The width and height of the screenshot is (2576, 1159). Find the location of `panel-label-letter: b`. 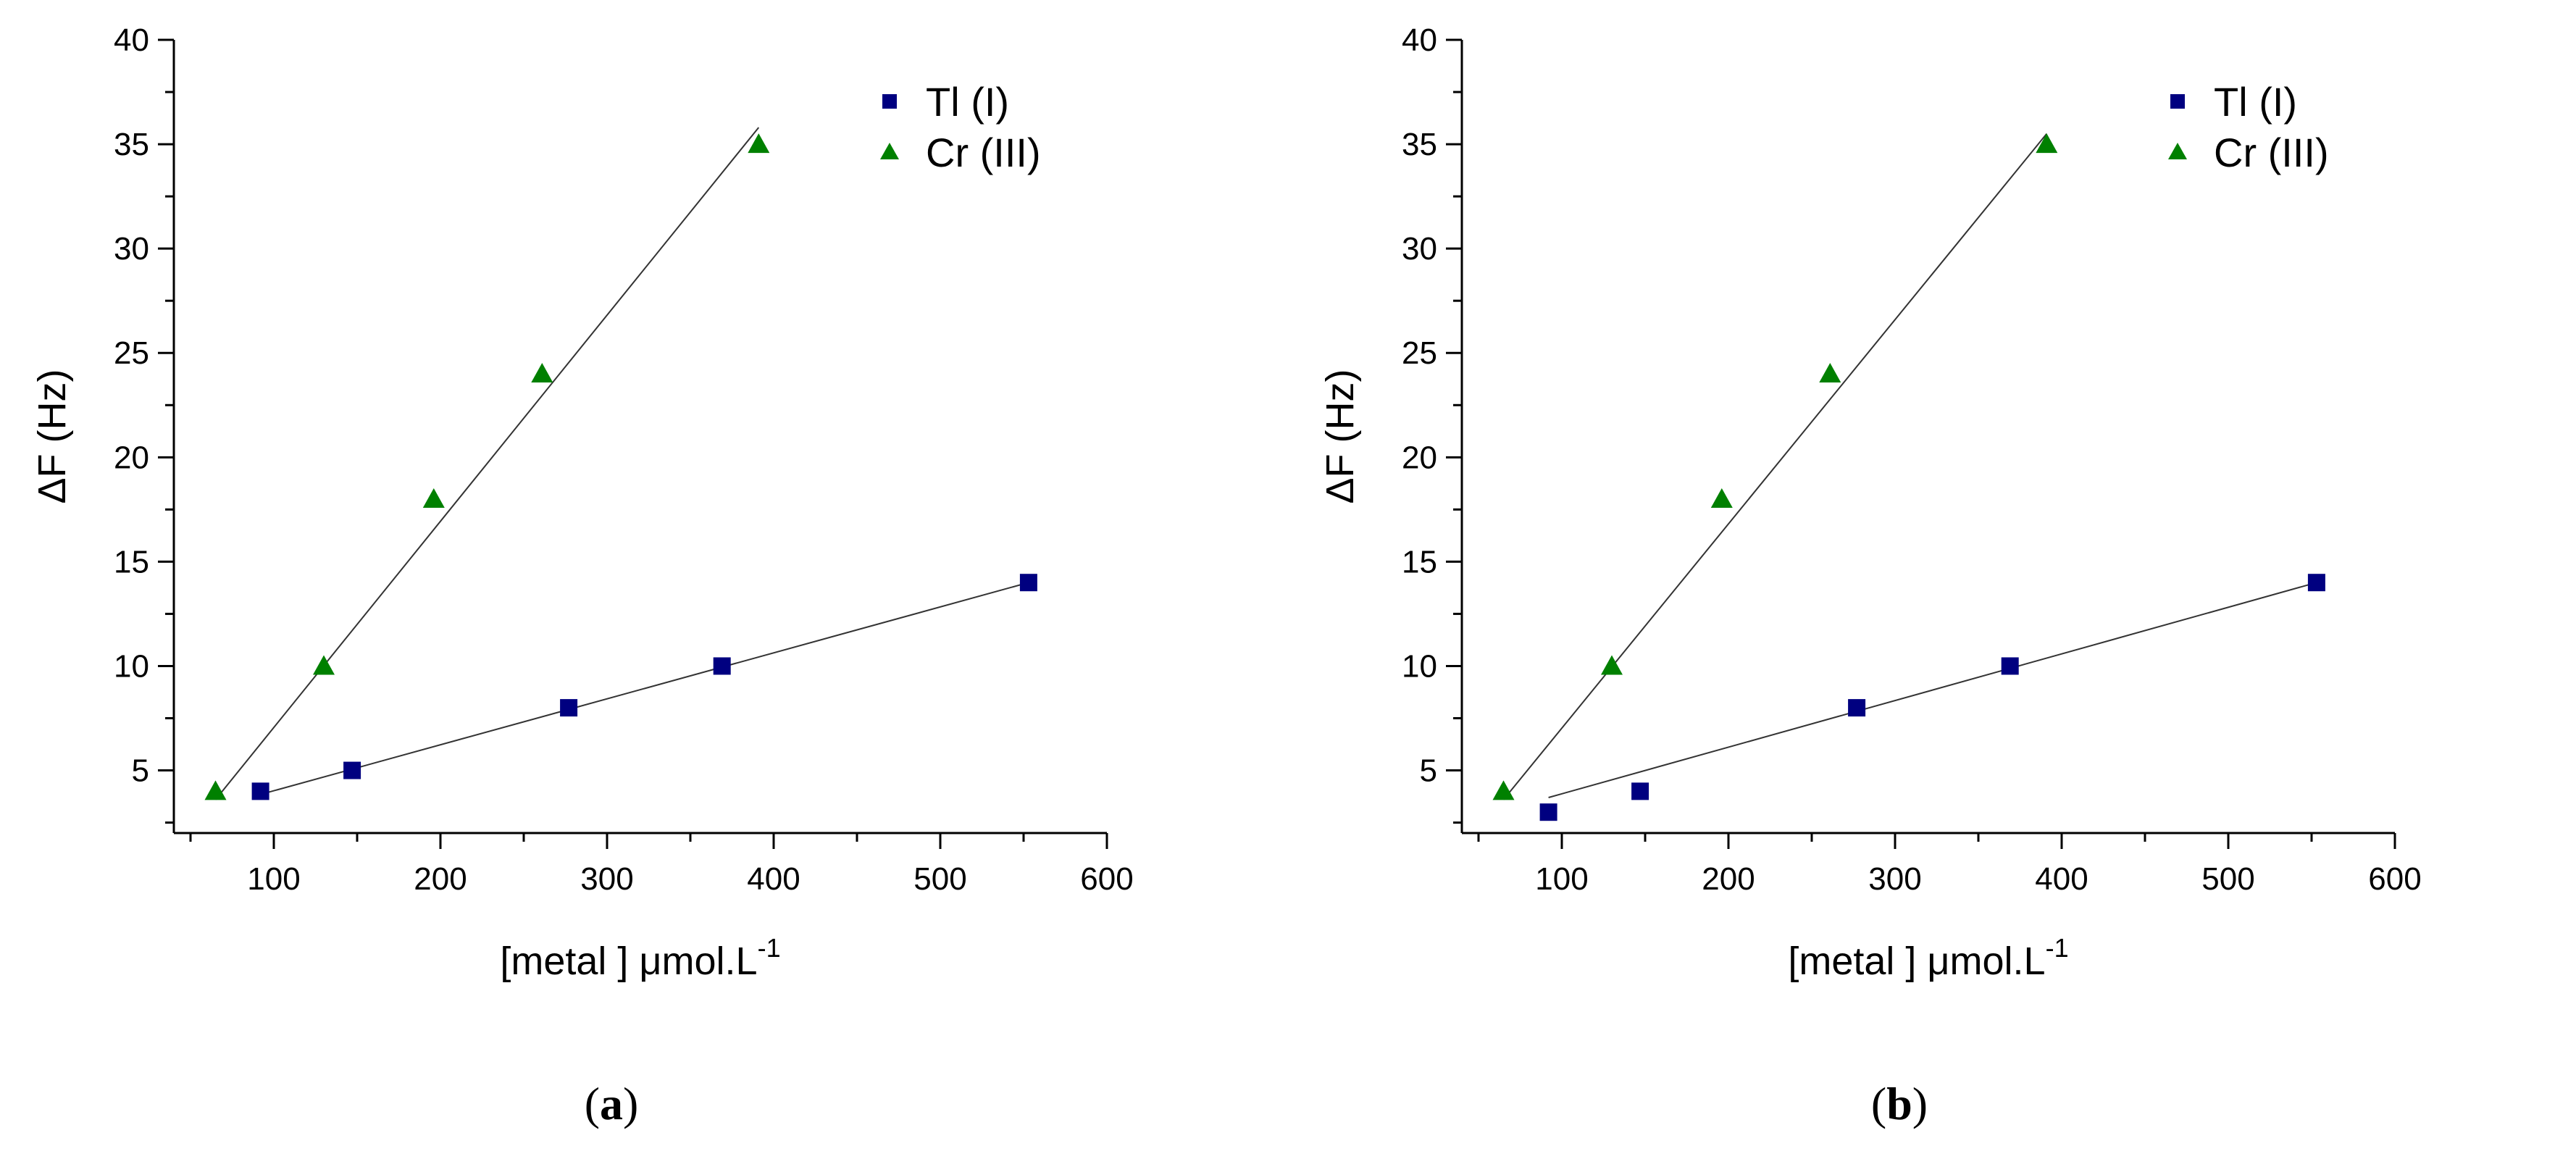

panel-label-letter: b is located at coordinates (1899, 1103).